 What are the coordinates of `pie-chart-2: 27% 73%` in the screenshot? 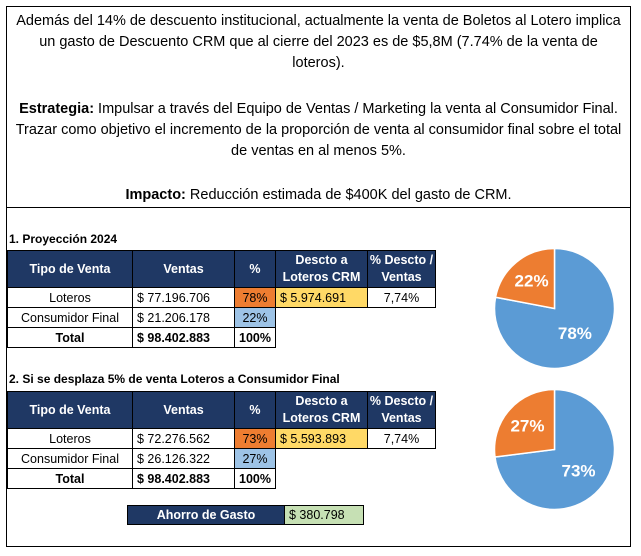 It's located at (554, 449).